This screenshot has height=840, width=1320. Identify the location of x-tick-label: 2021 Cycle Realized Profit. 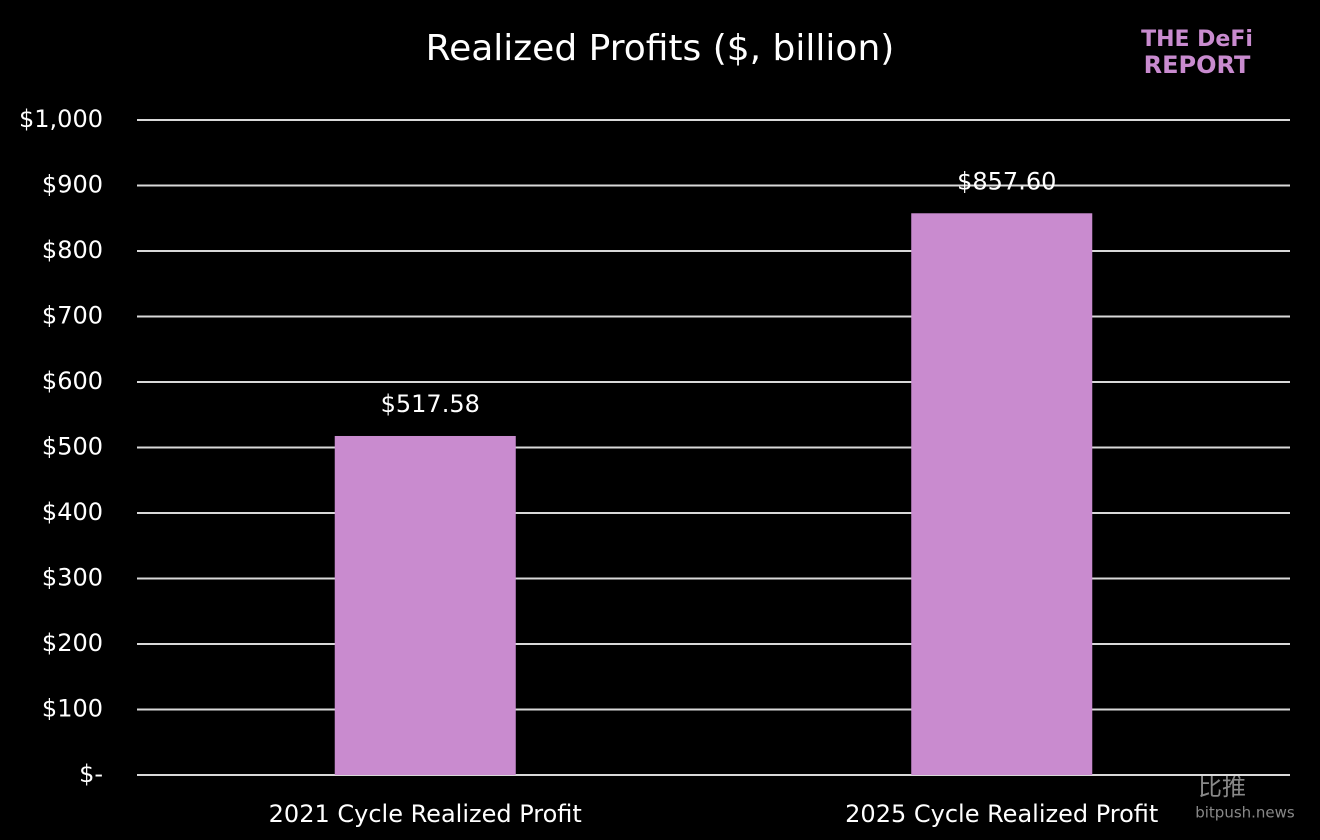
(425, 814).